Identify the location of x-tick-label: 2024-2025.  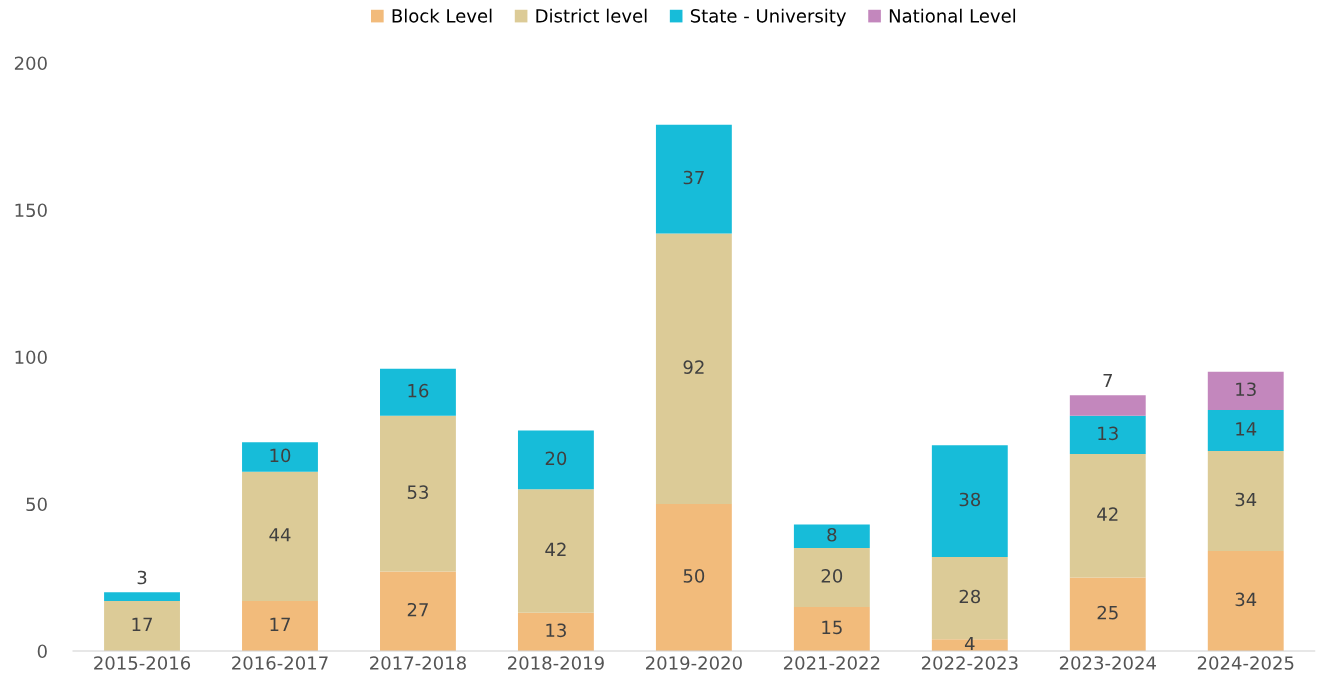
(1245, 663).